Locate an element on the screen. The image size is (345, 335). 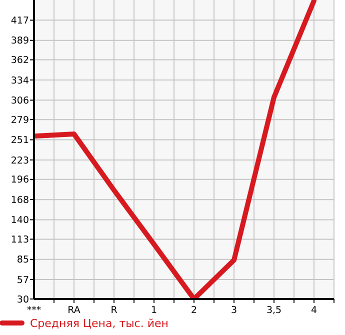
y-tick-label: 168 is located at coordinates (19, 200).